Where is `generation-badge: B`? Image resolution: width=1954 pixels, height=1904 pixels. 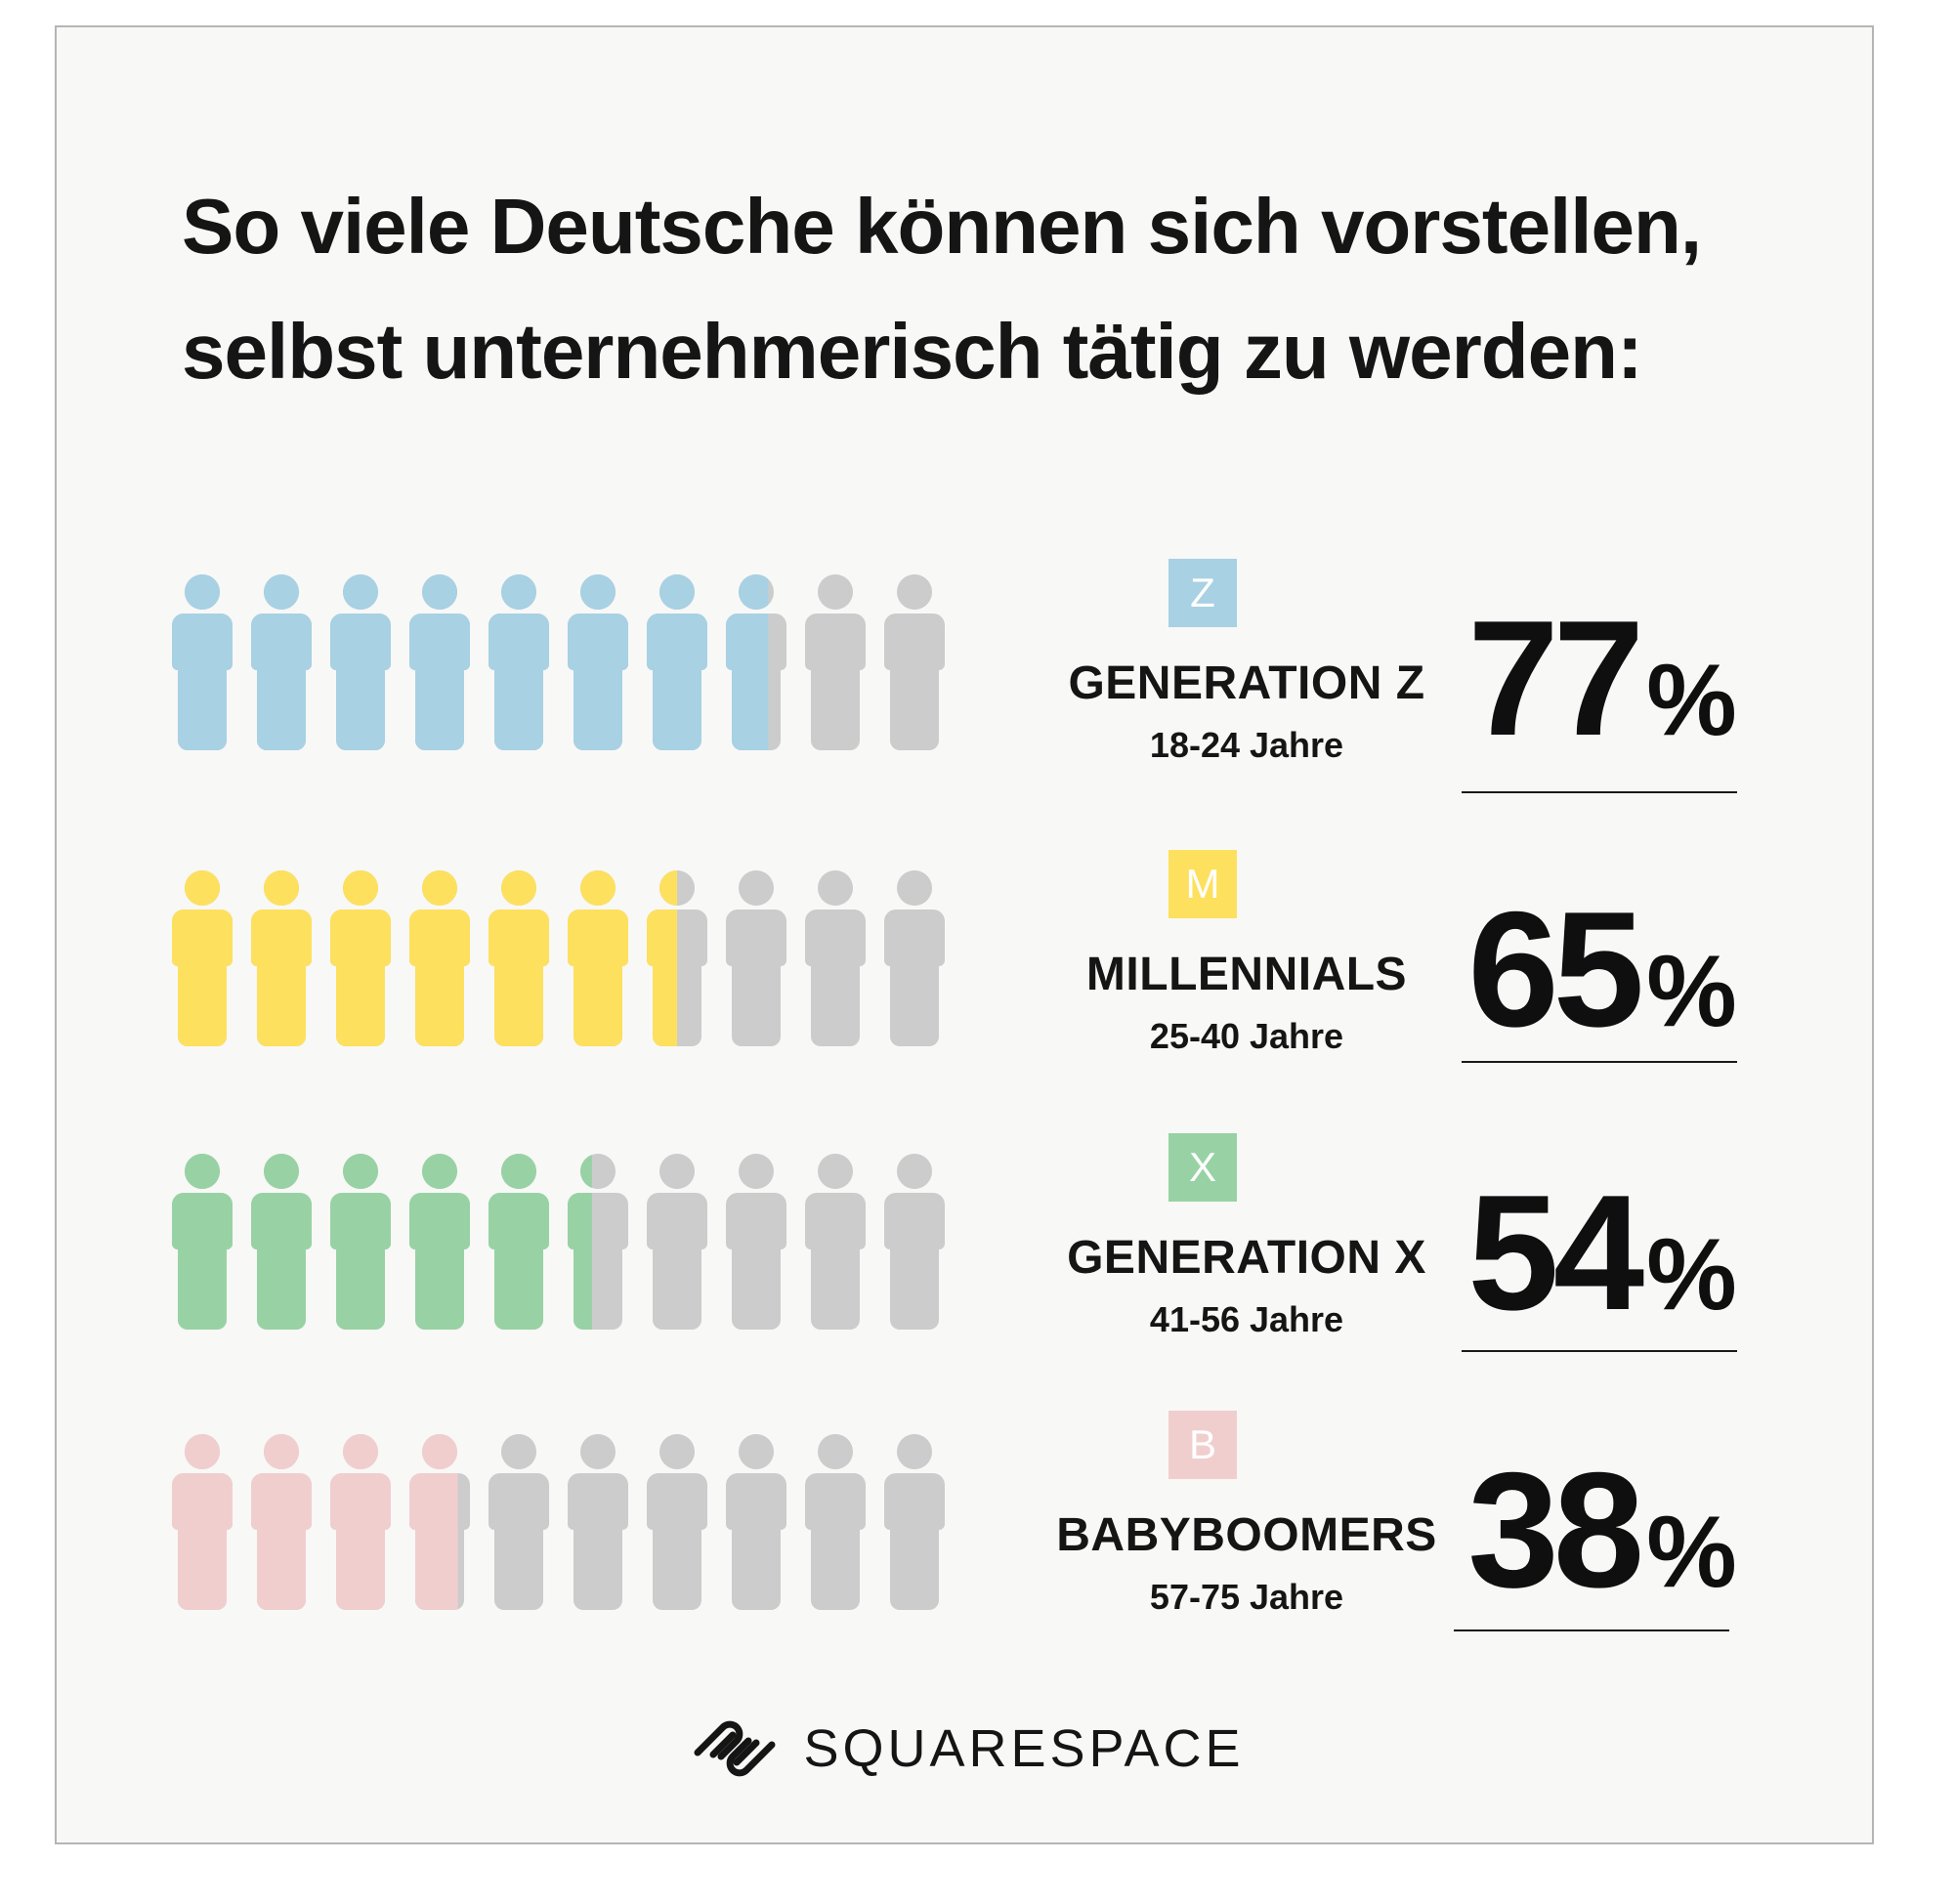 generation-badge: B is located at coordinates (1202, 1445).